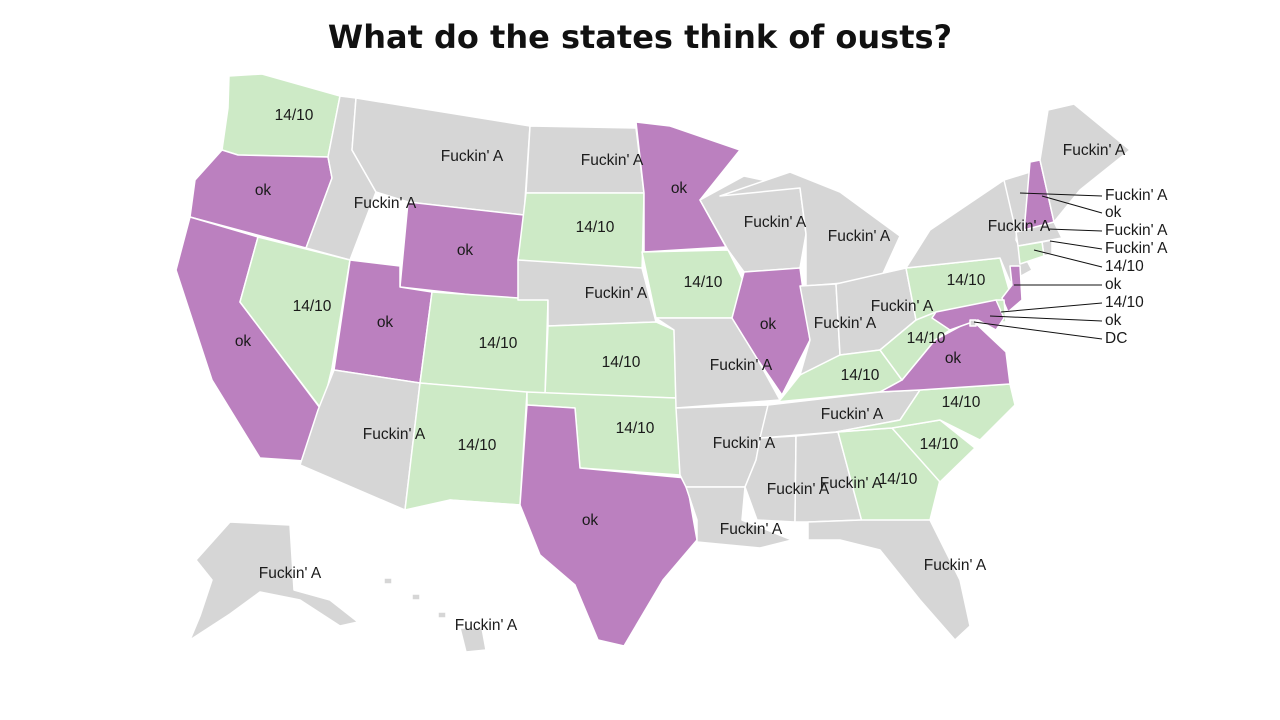  Describe the element at coordinates (1012, 289) in the screenshot. I see `state-new-jersey` at that location.